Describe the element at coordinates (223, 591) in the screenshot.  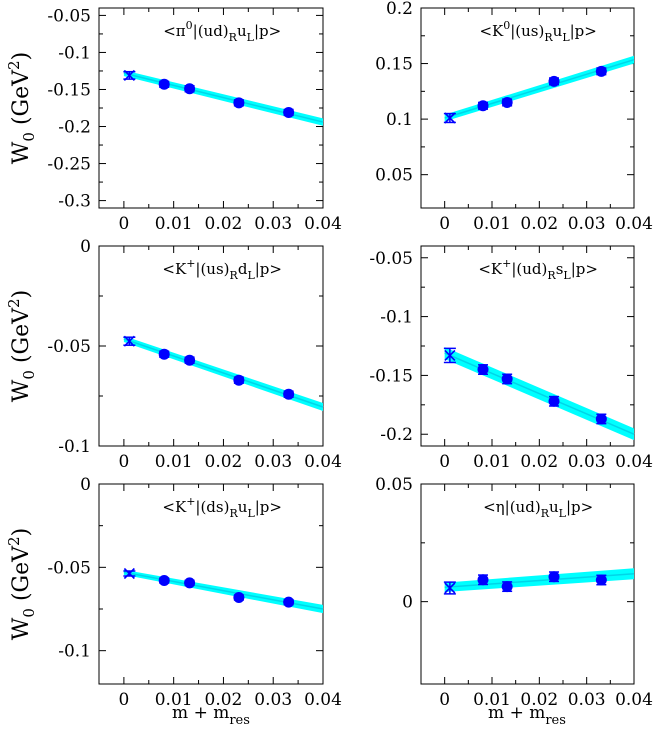
I see `fit-band` at that location.